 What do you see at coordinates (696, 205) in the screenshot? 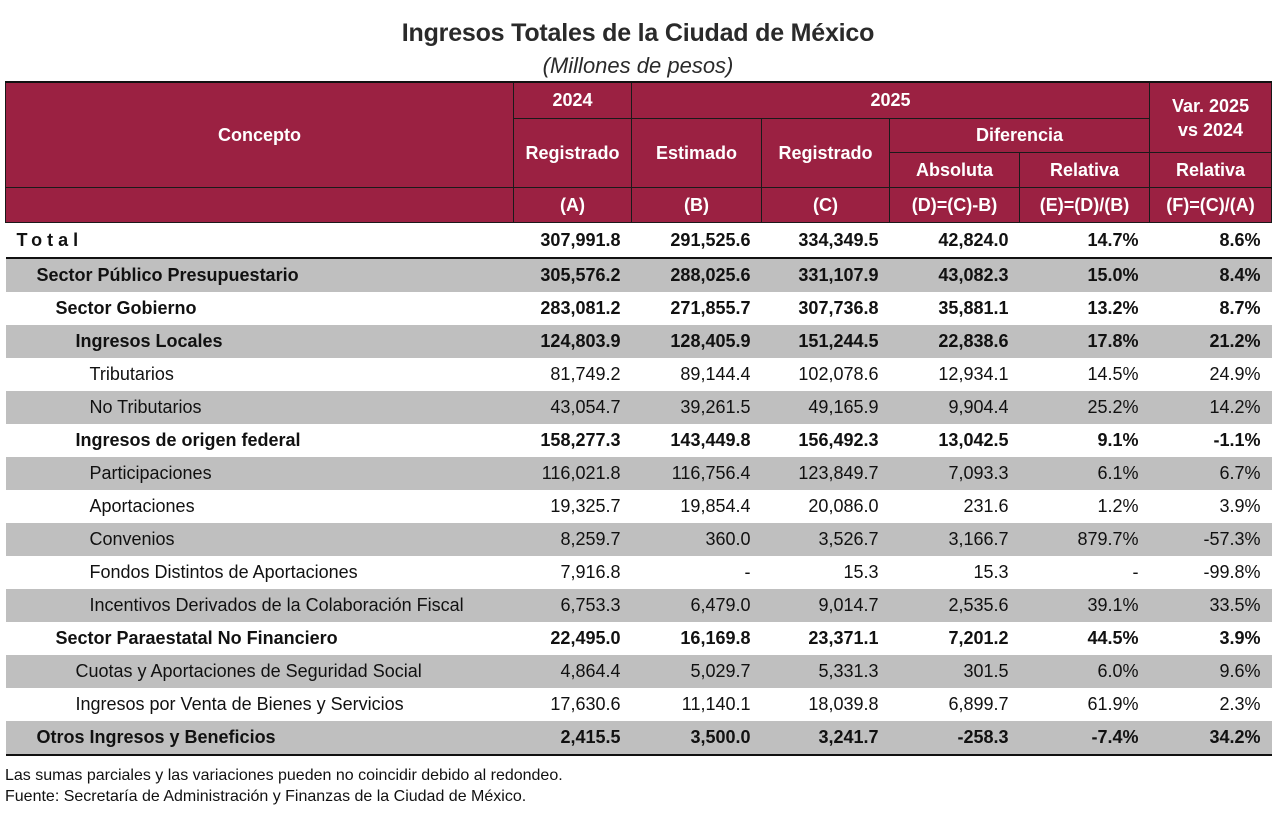
I see `header-formula-b: (B)` at bounding box center [696, 205].